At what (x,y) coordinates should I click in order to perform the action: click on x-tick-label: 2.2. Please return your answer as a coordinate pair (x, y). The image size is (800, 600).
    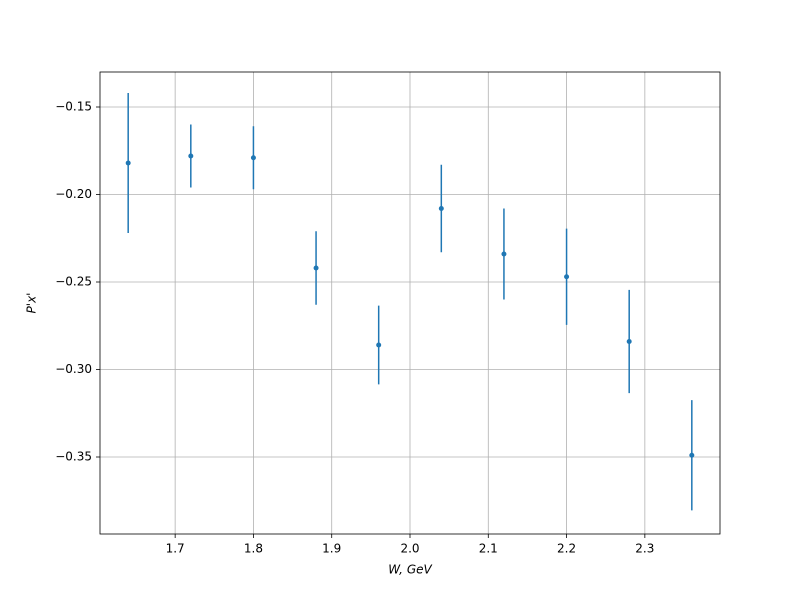
    Looking at the image, I should click on (566, 549).